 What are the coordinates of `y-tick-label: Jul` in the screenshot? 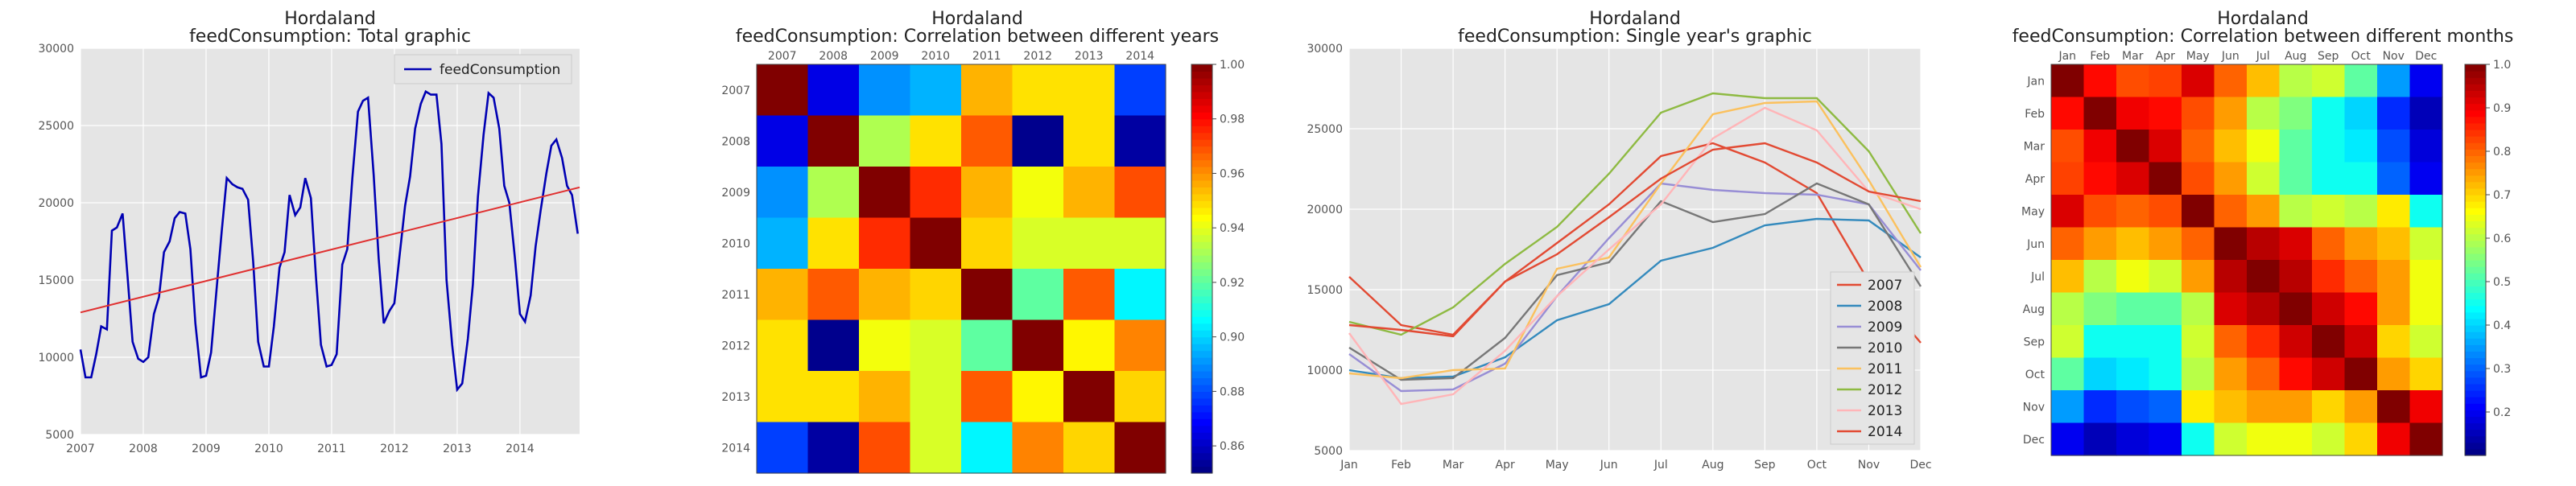 It's located at (2037, 276).